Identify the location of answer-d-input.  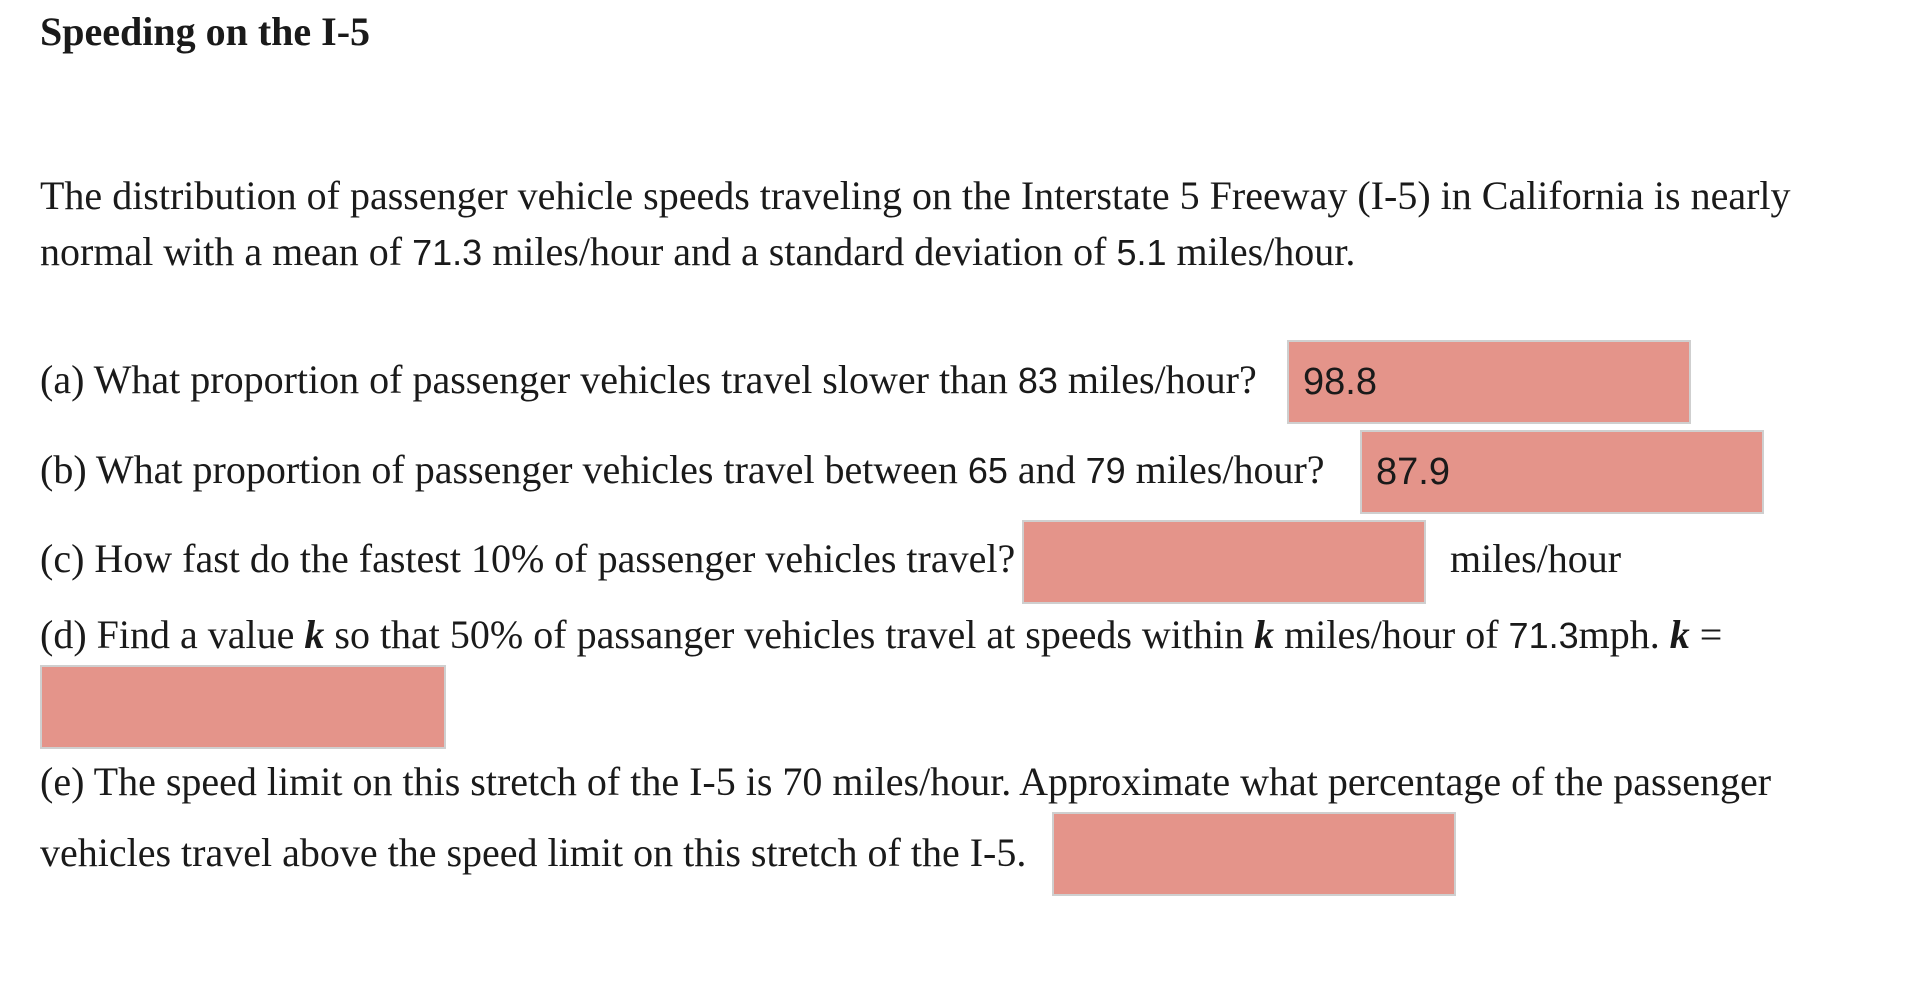
(243, 707).